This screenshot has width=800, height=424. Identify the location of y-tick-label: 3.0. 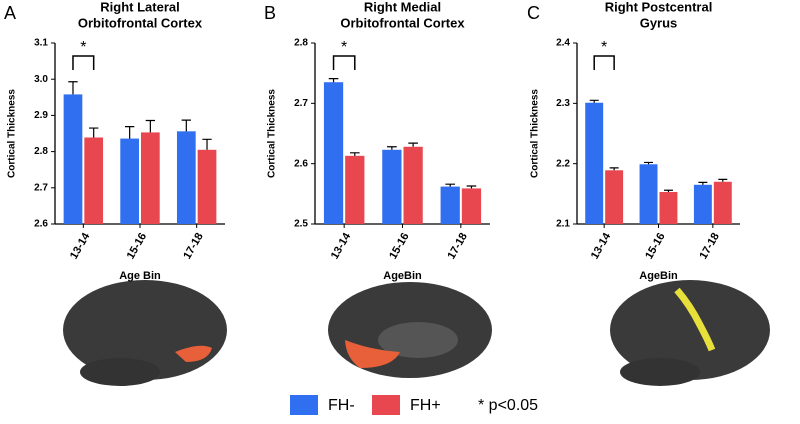
(41, 79).